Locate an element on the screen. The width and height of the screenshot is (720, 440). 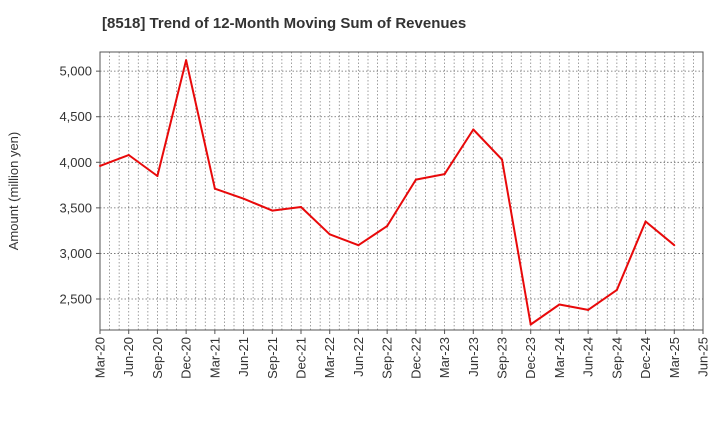
x-tick-label: Jun-22 is located at coordinates (358, 357).